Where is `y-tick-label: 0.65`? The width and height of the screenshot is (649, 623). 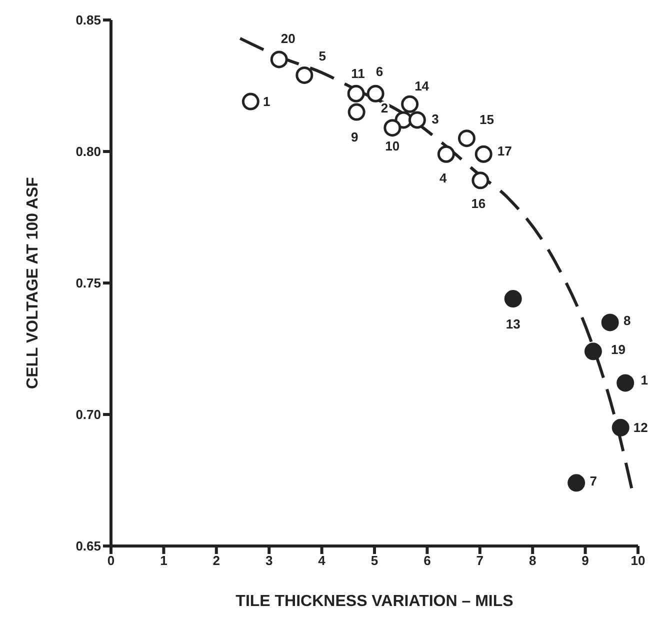 y-tick-label: 0.65 is located at coordinates (88, 546).